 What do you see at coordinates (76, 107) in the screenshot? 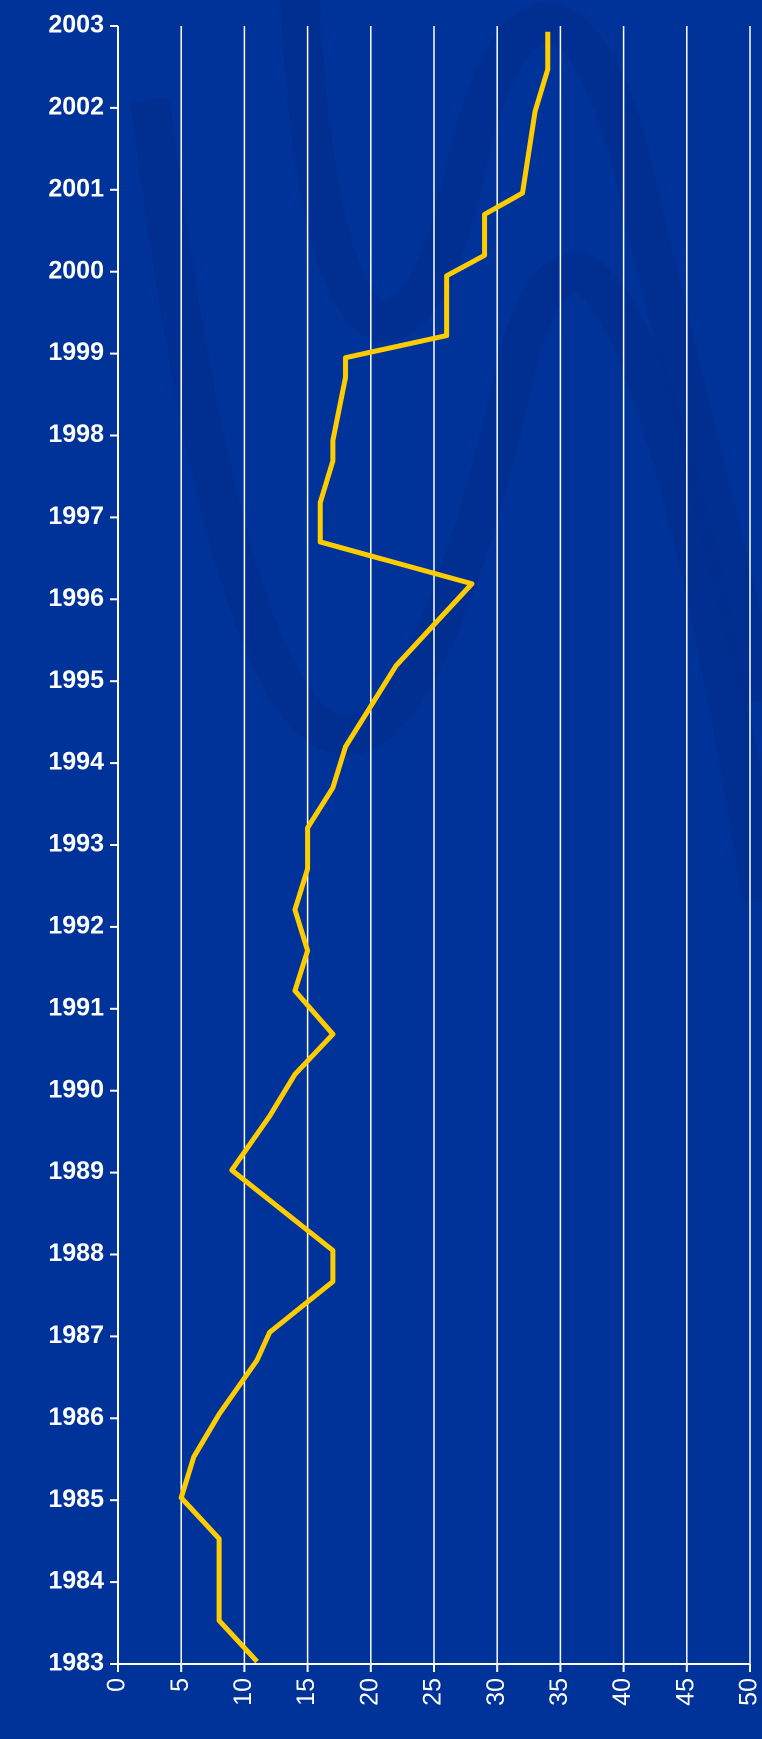
I see `y-tick-label: 2002` at bounding box center [76, 107].